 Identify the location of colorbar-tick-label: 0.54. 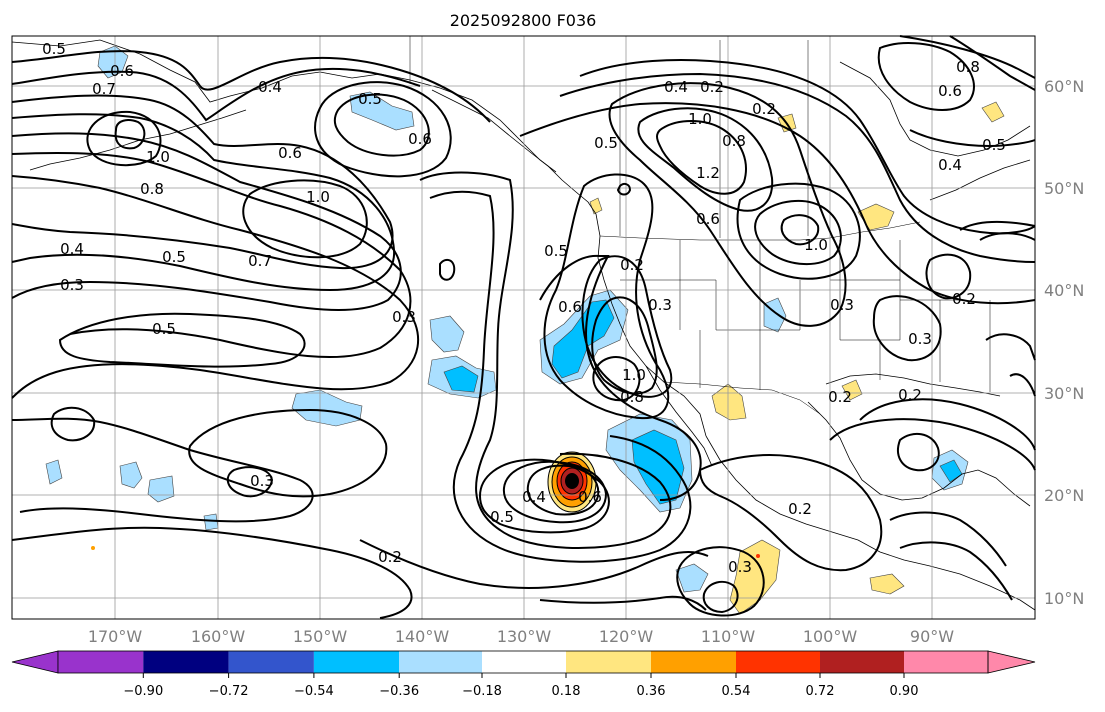
(736, 691).